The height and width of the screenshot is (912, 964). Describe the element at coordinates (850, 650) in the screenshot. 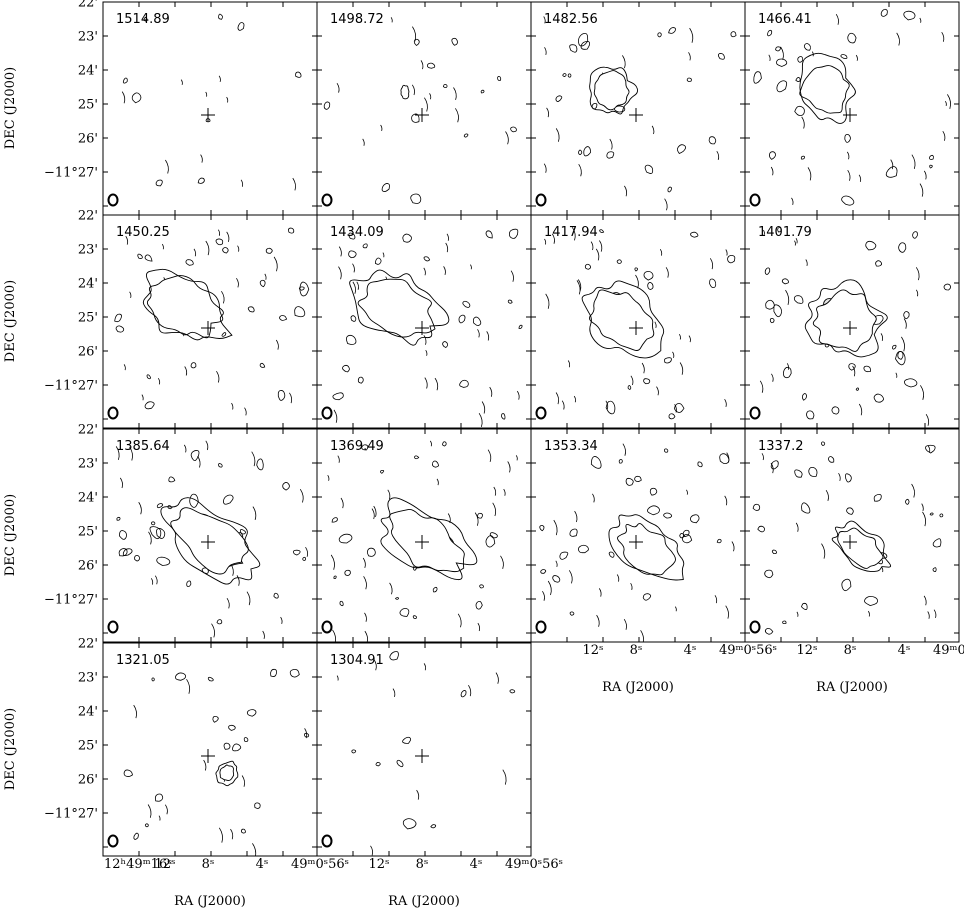

I see `ra-tick-label: 8ˢ` at that location.